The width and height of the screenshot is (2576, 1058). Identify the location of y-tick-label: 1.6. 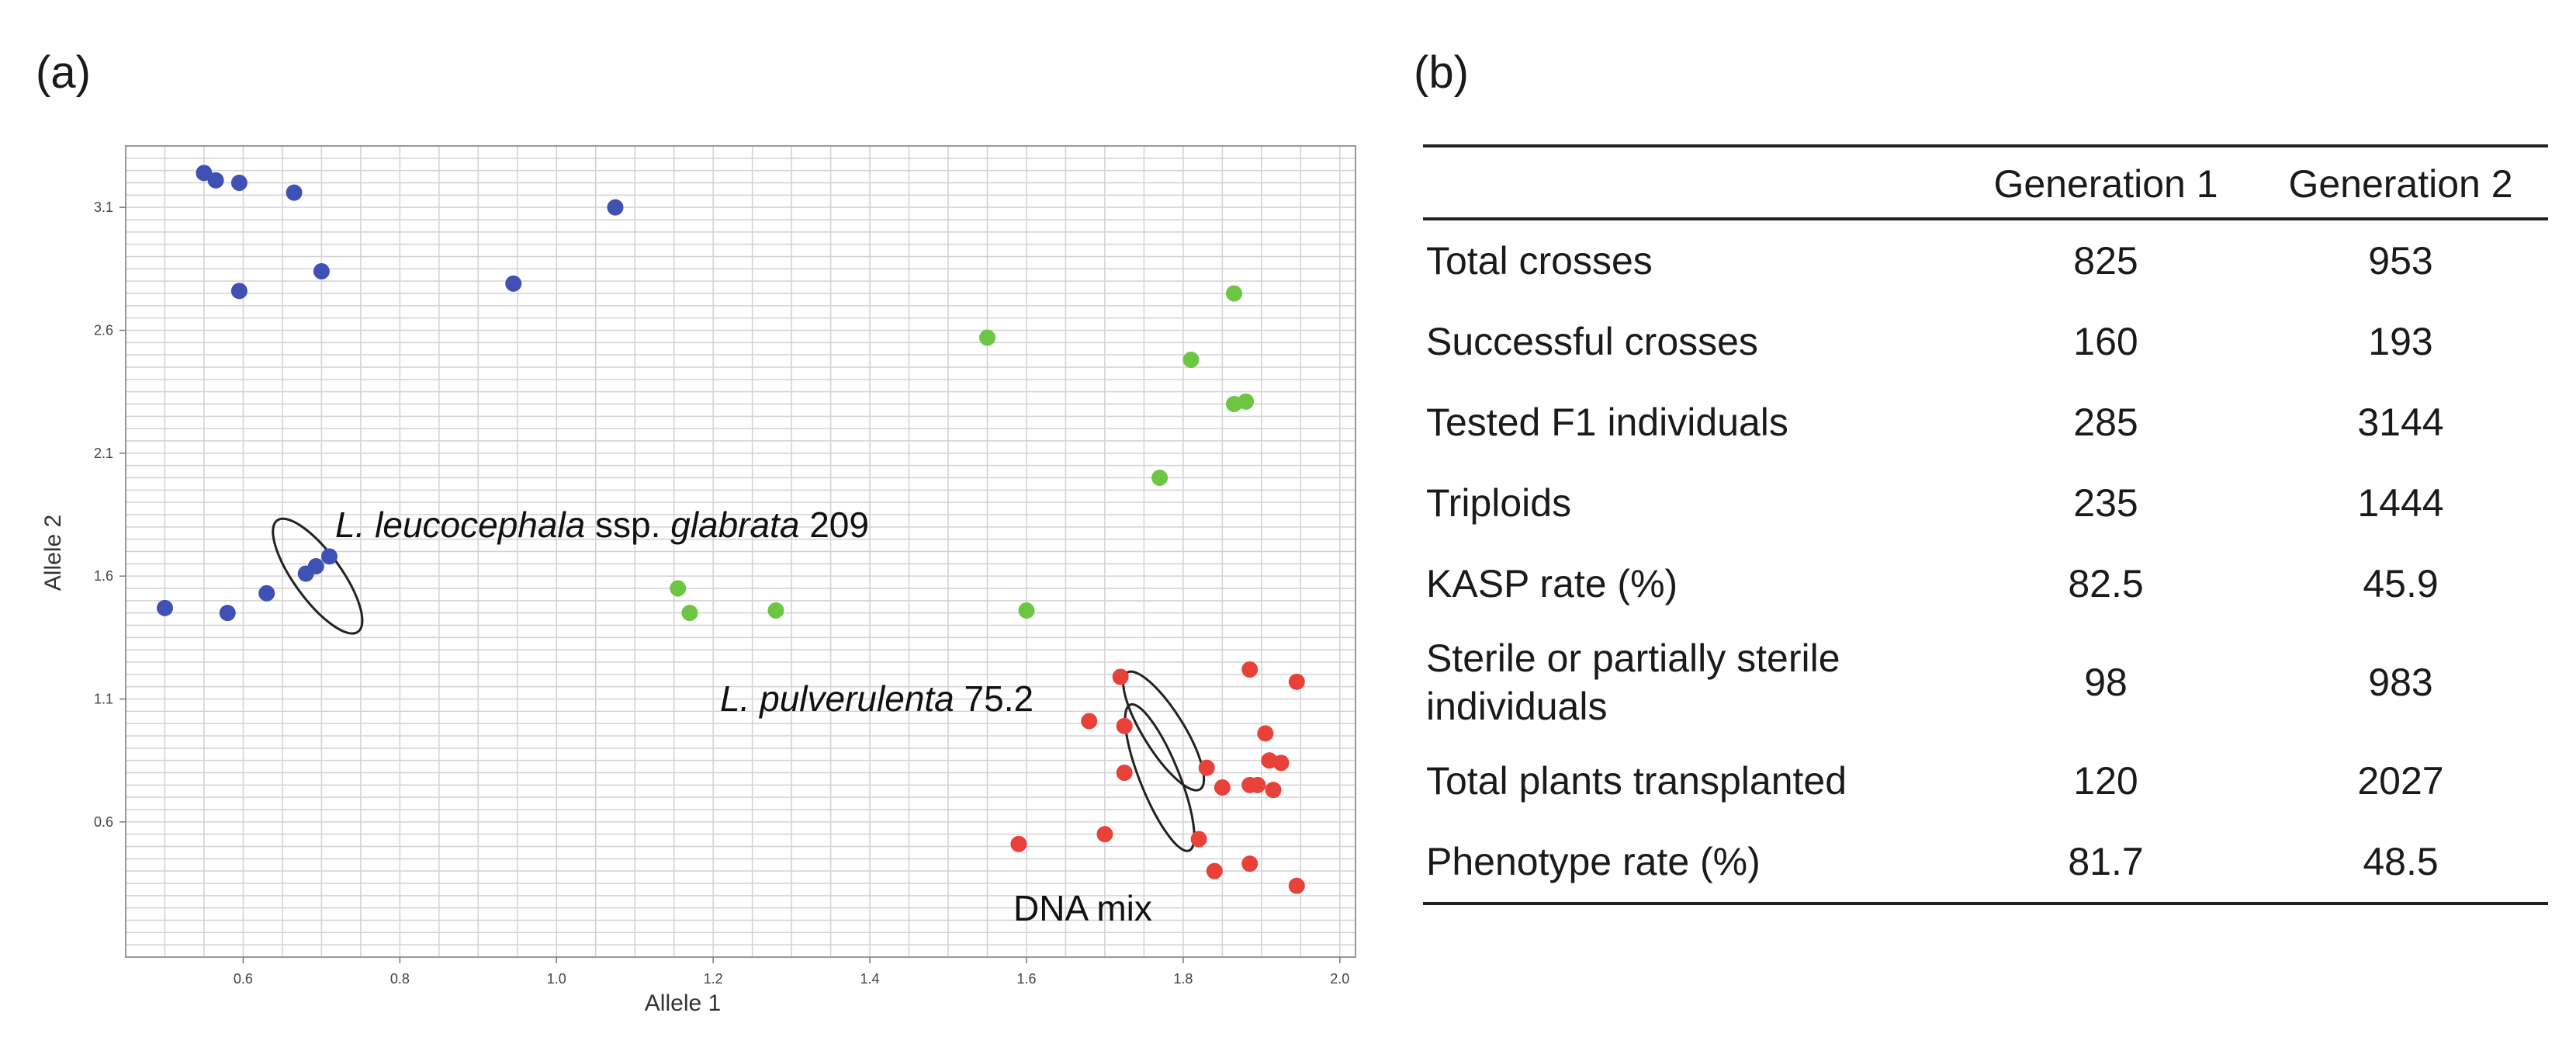
(103, 576).